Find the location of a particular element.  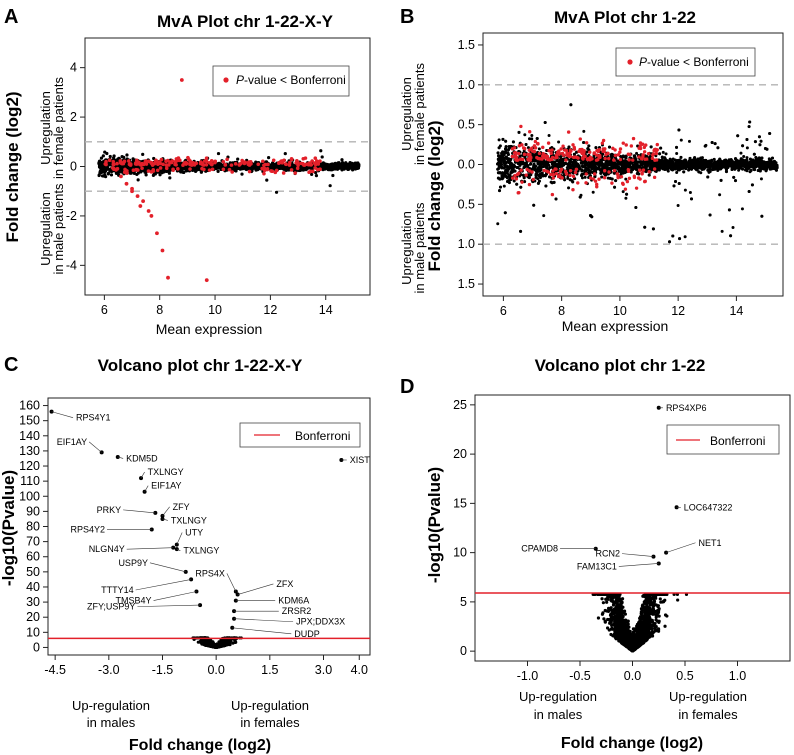

panel-a-xlabel: Mean expression is located at coordinates (209, 329).